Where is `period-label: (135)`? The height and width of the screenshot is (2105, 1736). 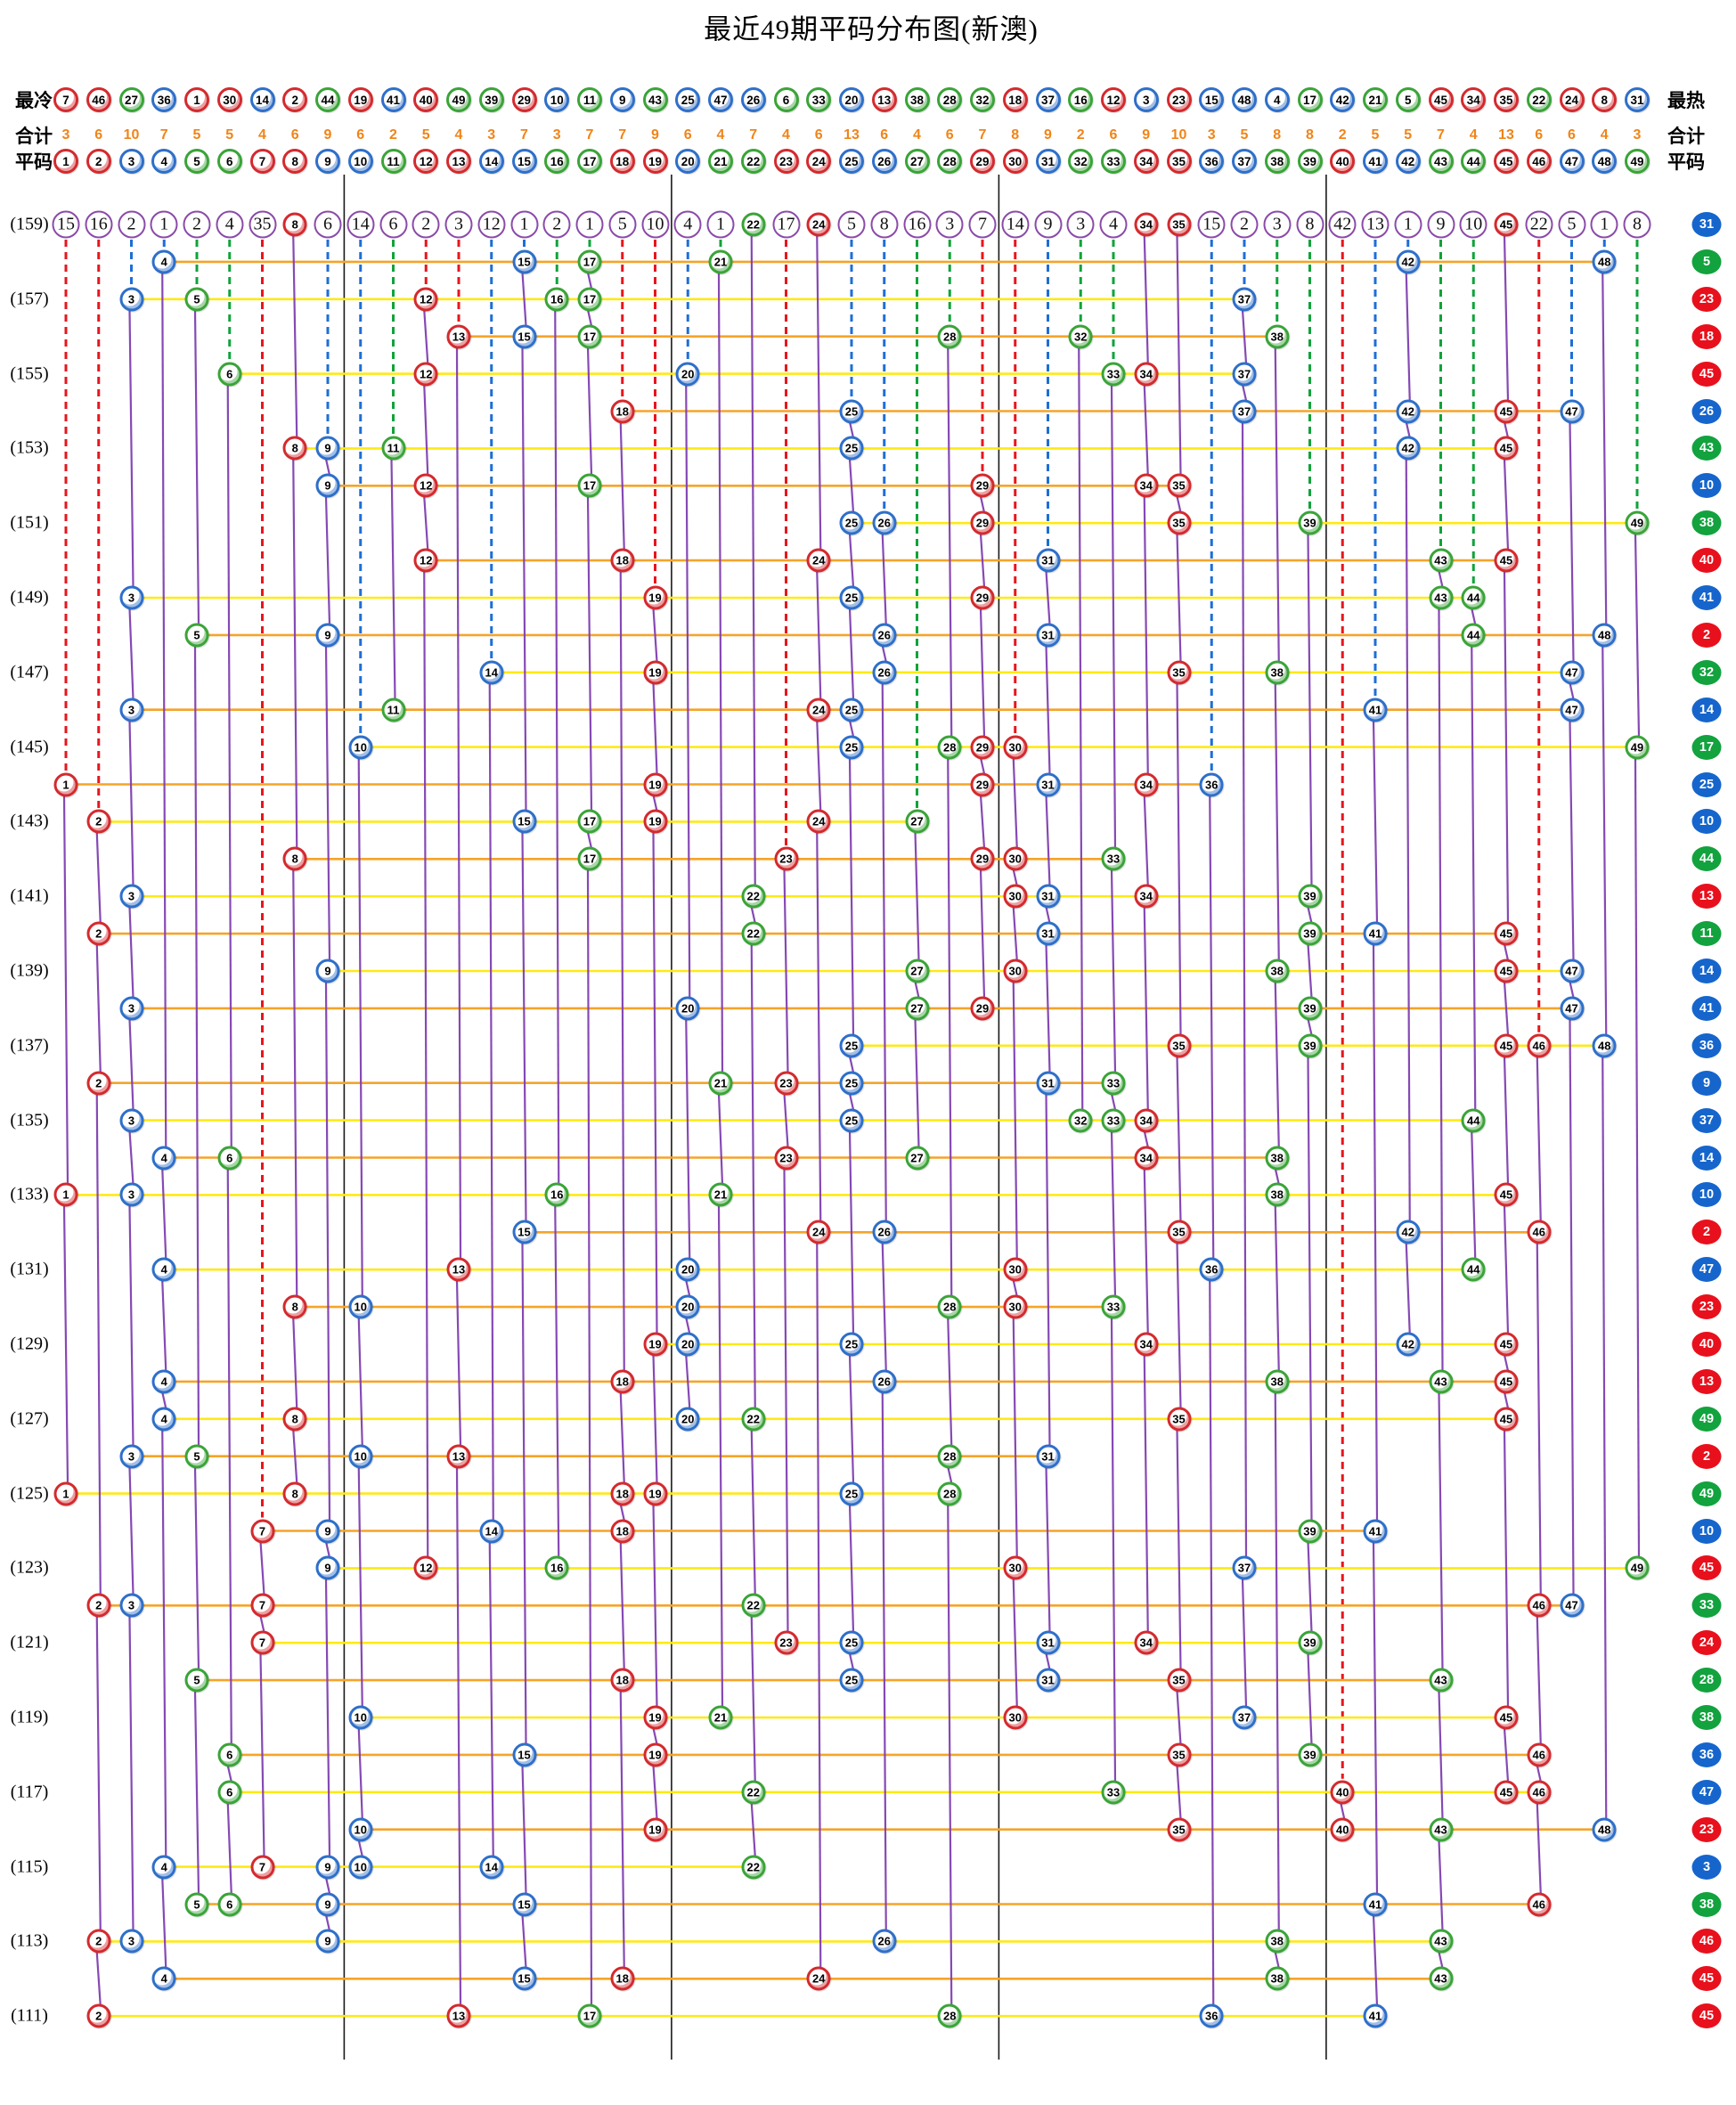 period-label: (135) is located at coordinates (30, 1120).